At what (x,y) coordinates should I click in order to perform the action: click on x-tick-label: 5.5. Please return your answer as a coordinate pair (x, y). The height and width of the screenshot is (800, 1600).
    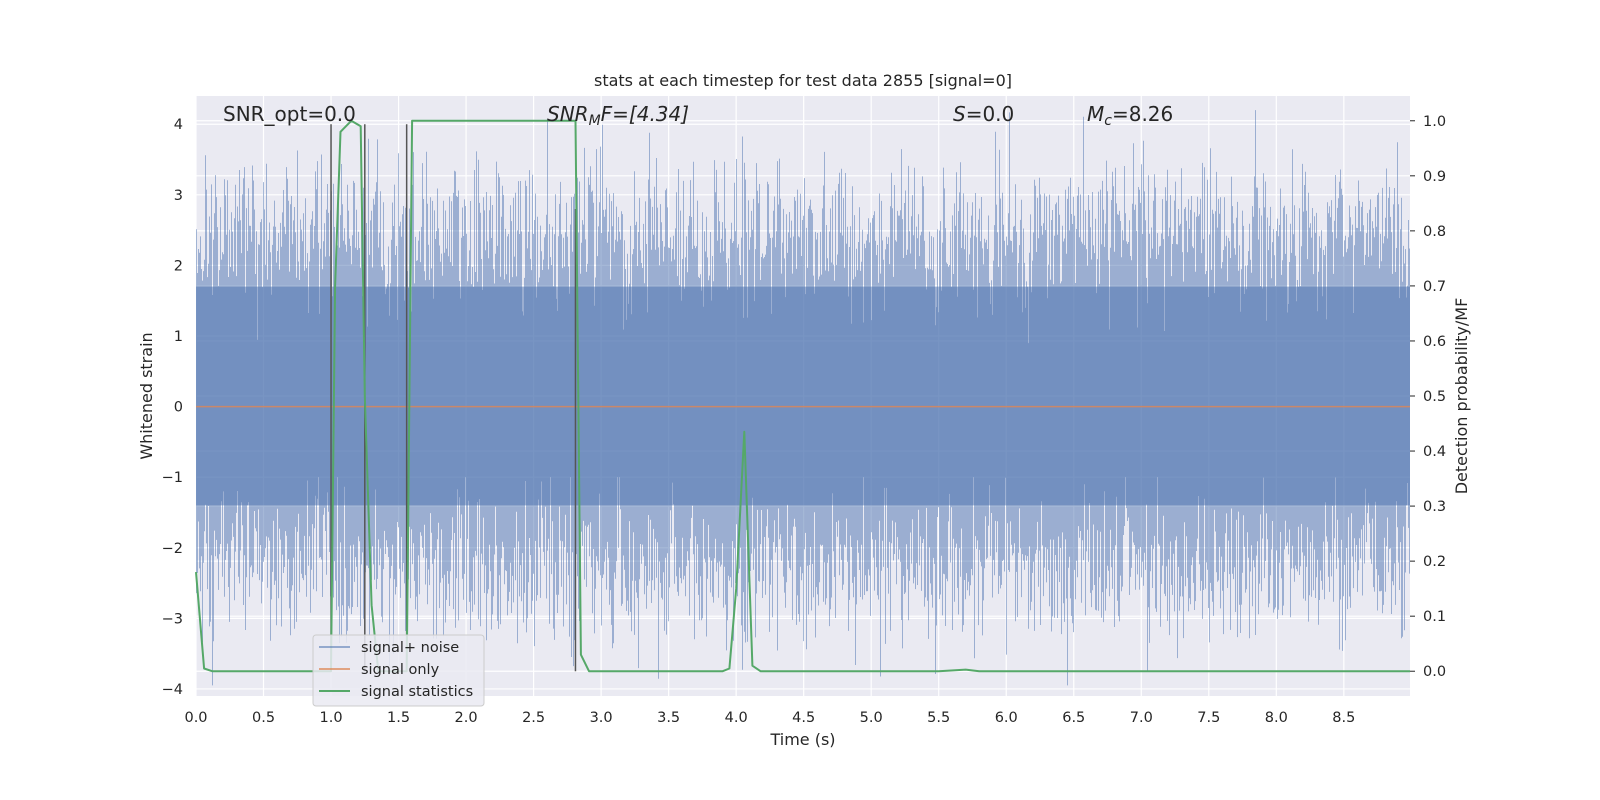
    Looking at the image, I should click on (938, 718).